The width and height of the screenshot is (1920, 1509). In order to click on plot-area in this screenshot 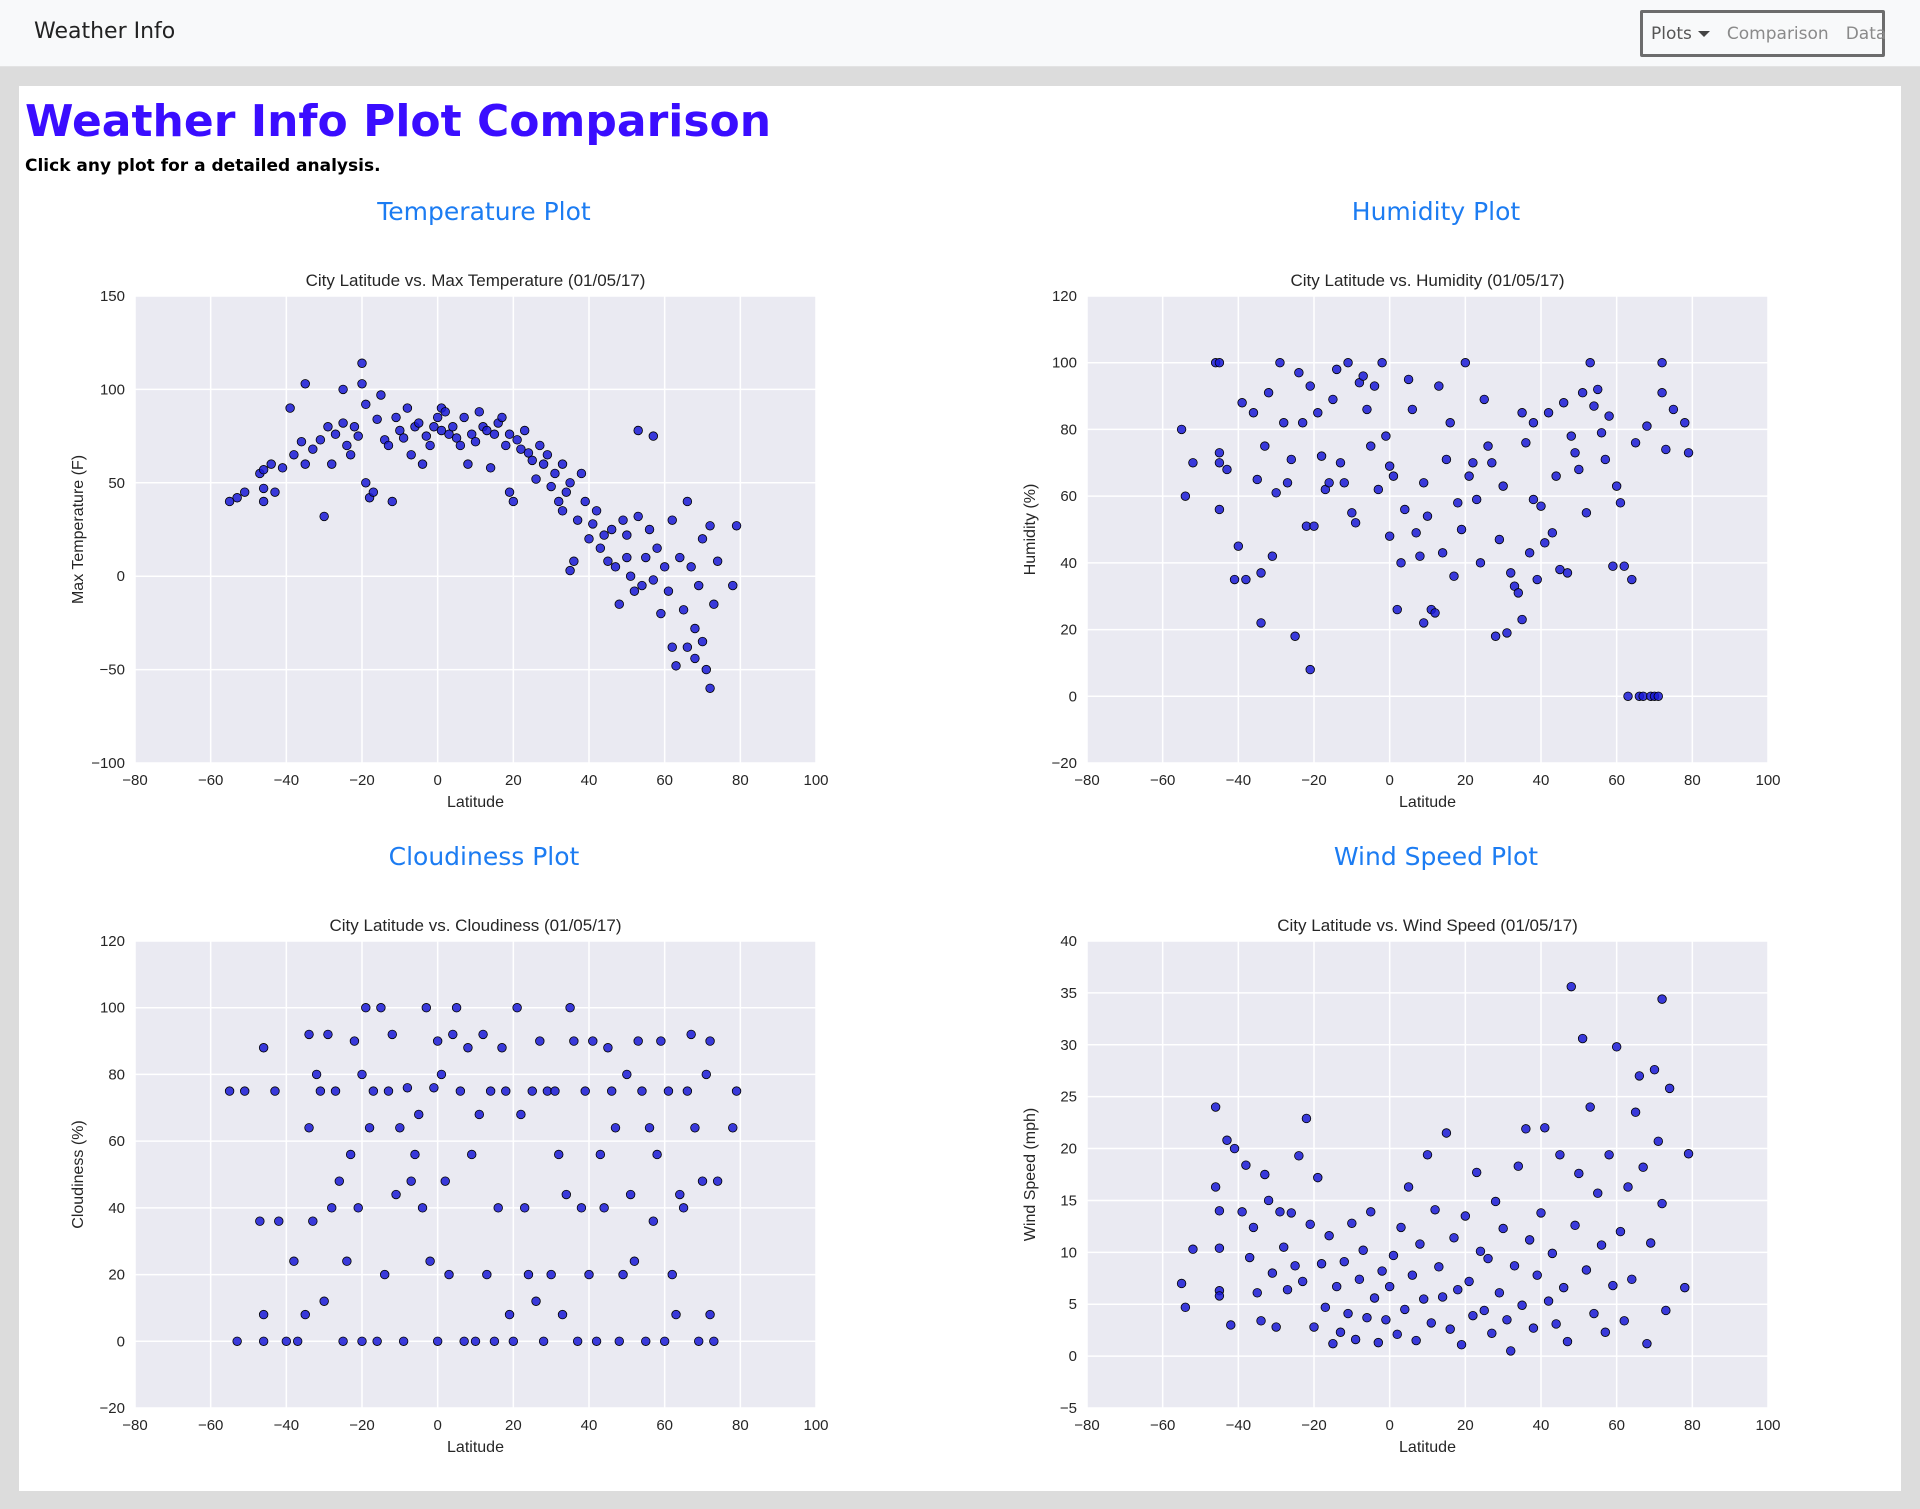, I will do `click(475, 1174)`.